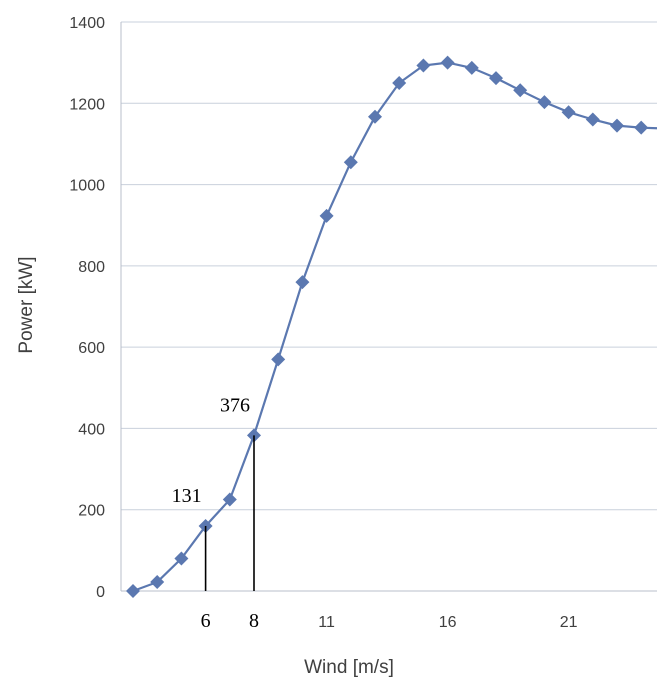  Describe the element at coordinates (87, 23) in the screenshot. I see `y-tick-label-1400: 1400` at that location.